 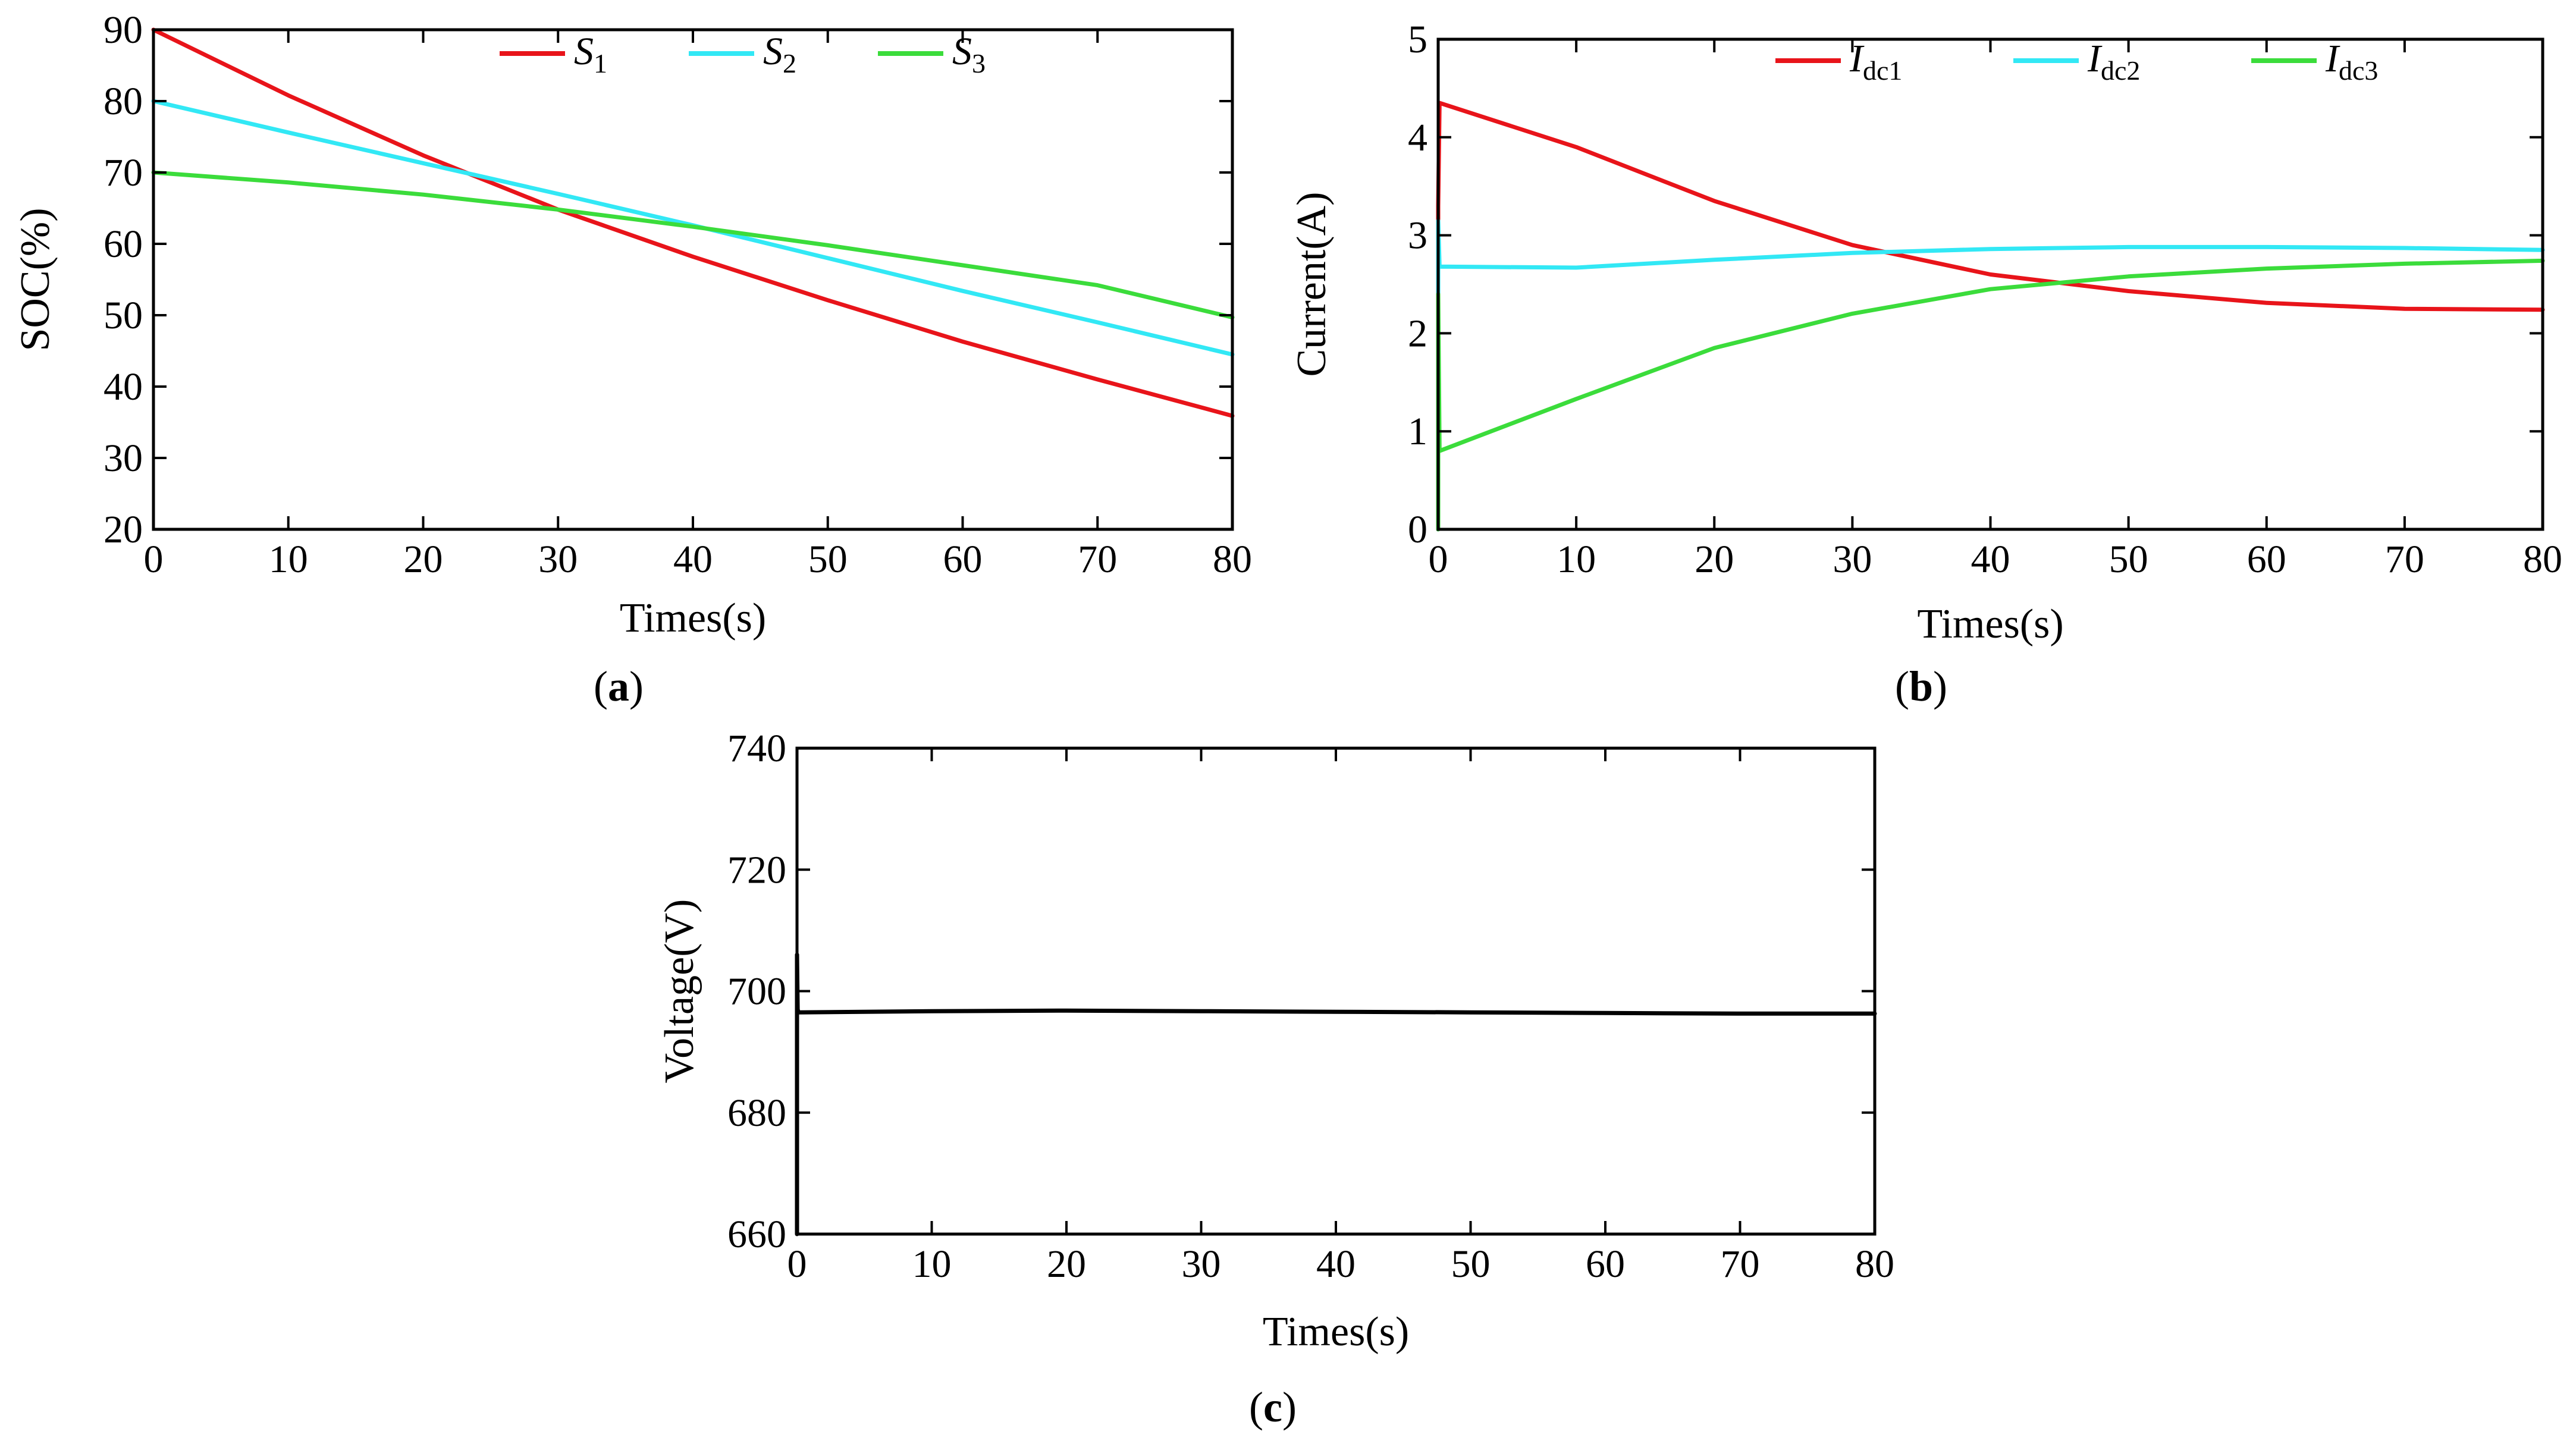 I want to click on legend-label-sub: dc1, so click(x=1882, y=70).